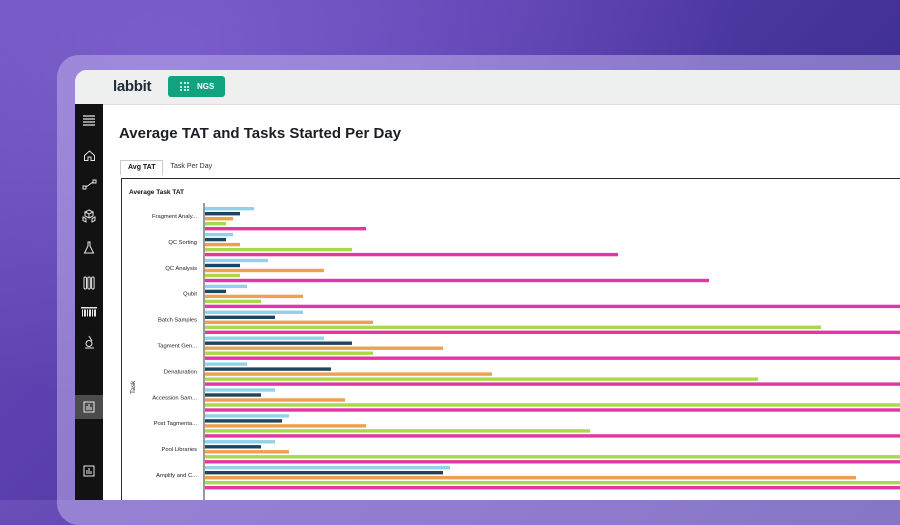 This screenshot has width=900, height=525. I want to click on y-axis-label: Task, so click(133, 387).